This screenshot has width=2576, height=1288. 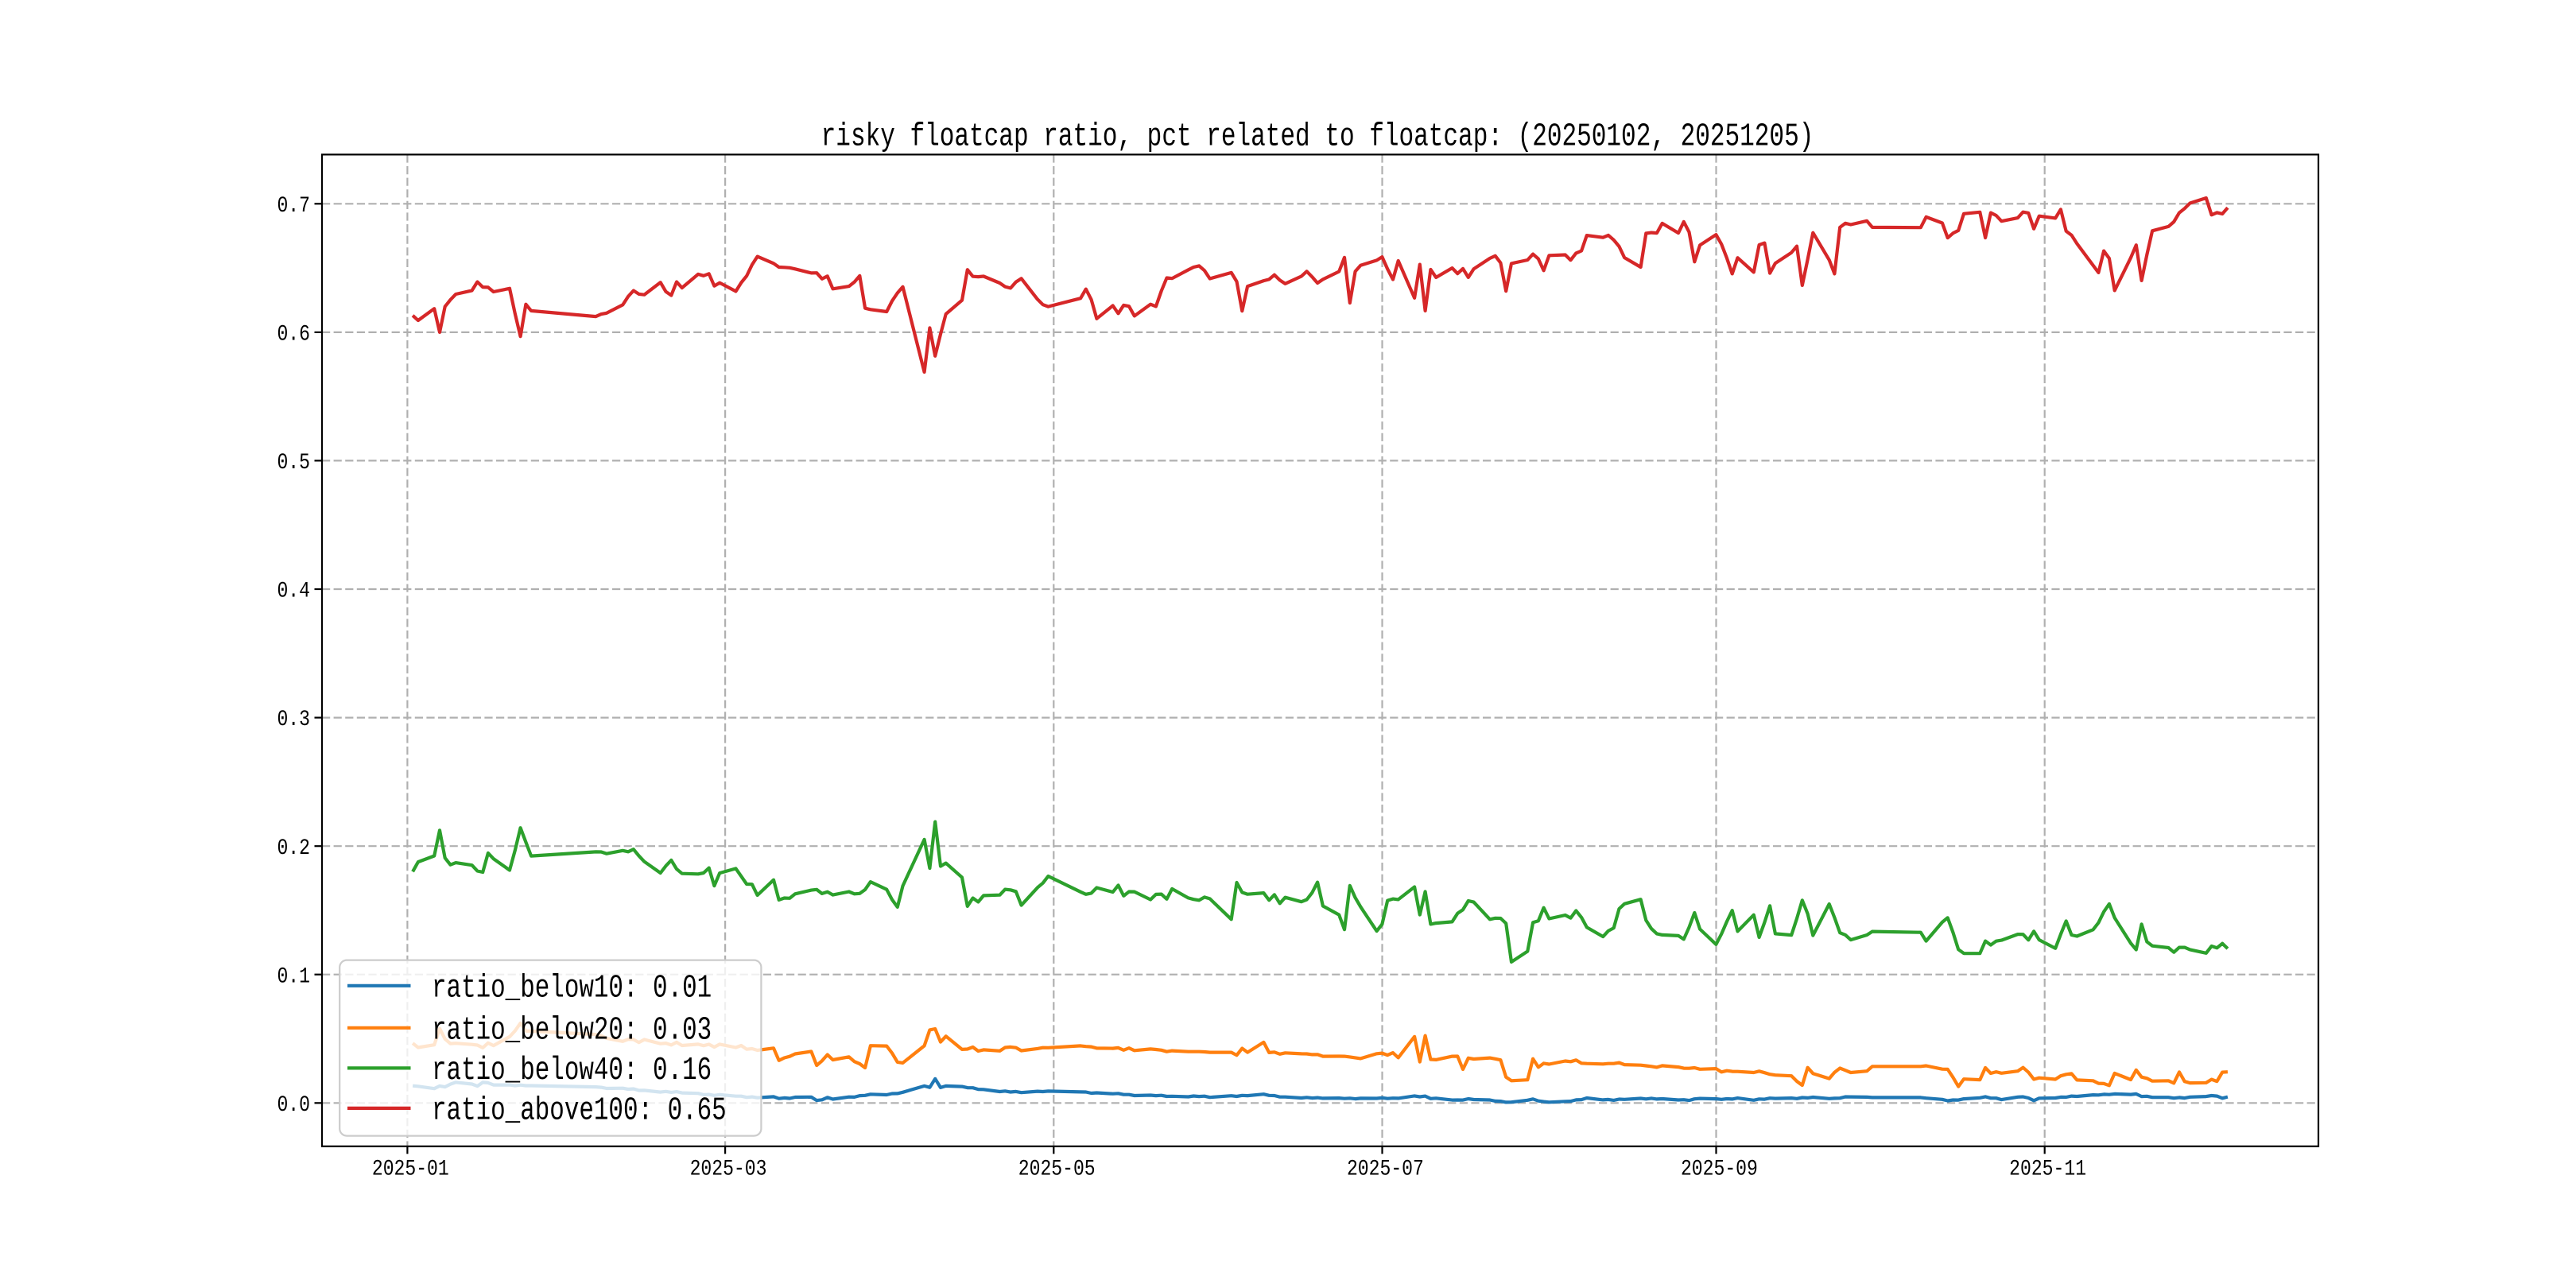 I want to click on svg-text: ratio_below20: 0.03, so click(x=572, y=1030).